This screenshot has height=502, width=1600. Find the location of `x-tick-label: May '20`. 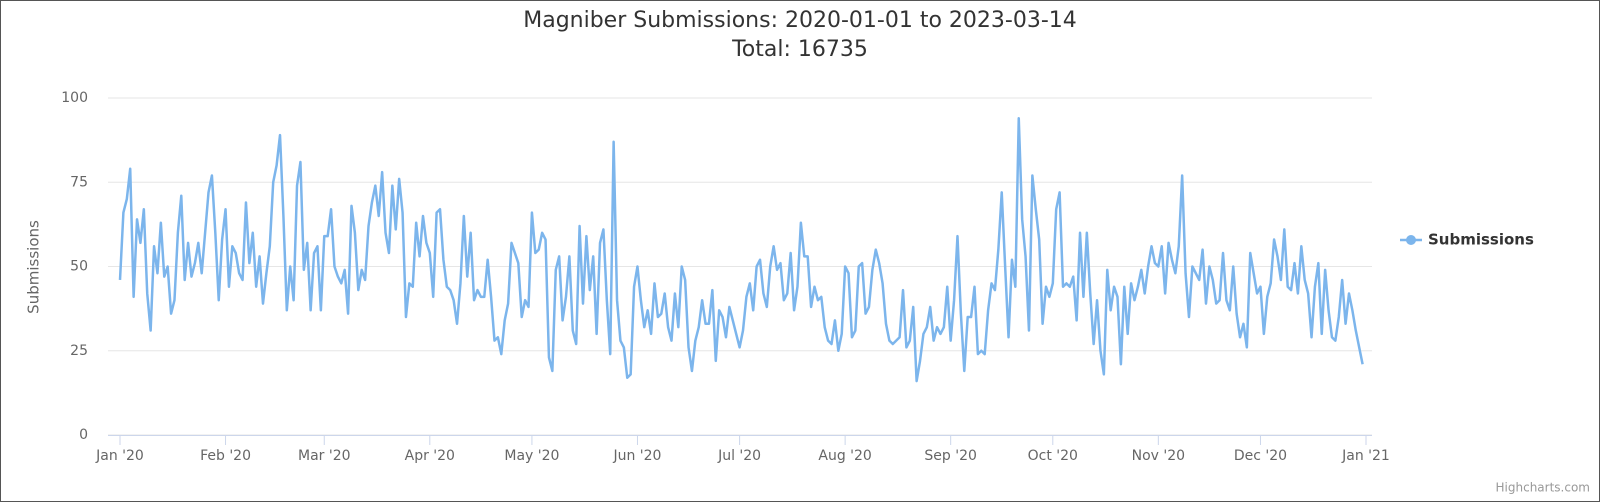

x-tick-label: May '20 is located at coordinates (531, 456).